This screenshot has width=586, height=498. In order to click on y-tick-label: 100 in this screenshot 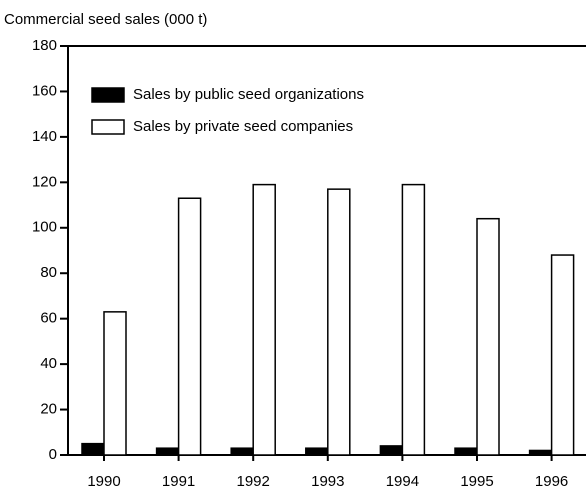, I will do `click(44, 227)`.